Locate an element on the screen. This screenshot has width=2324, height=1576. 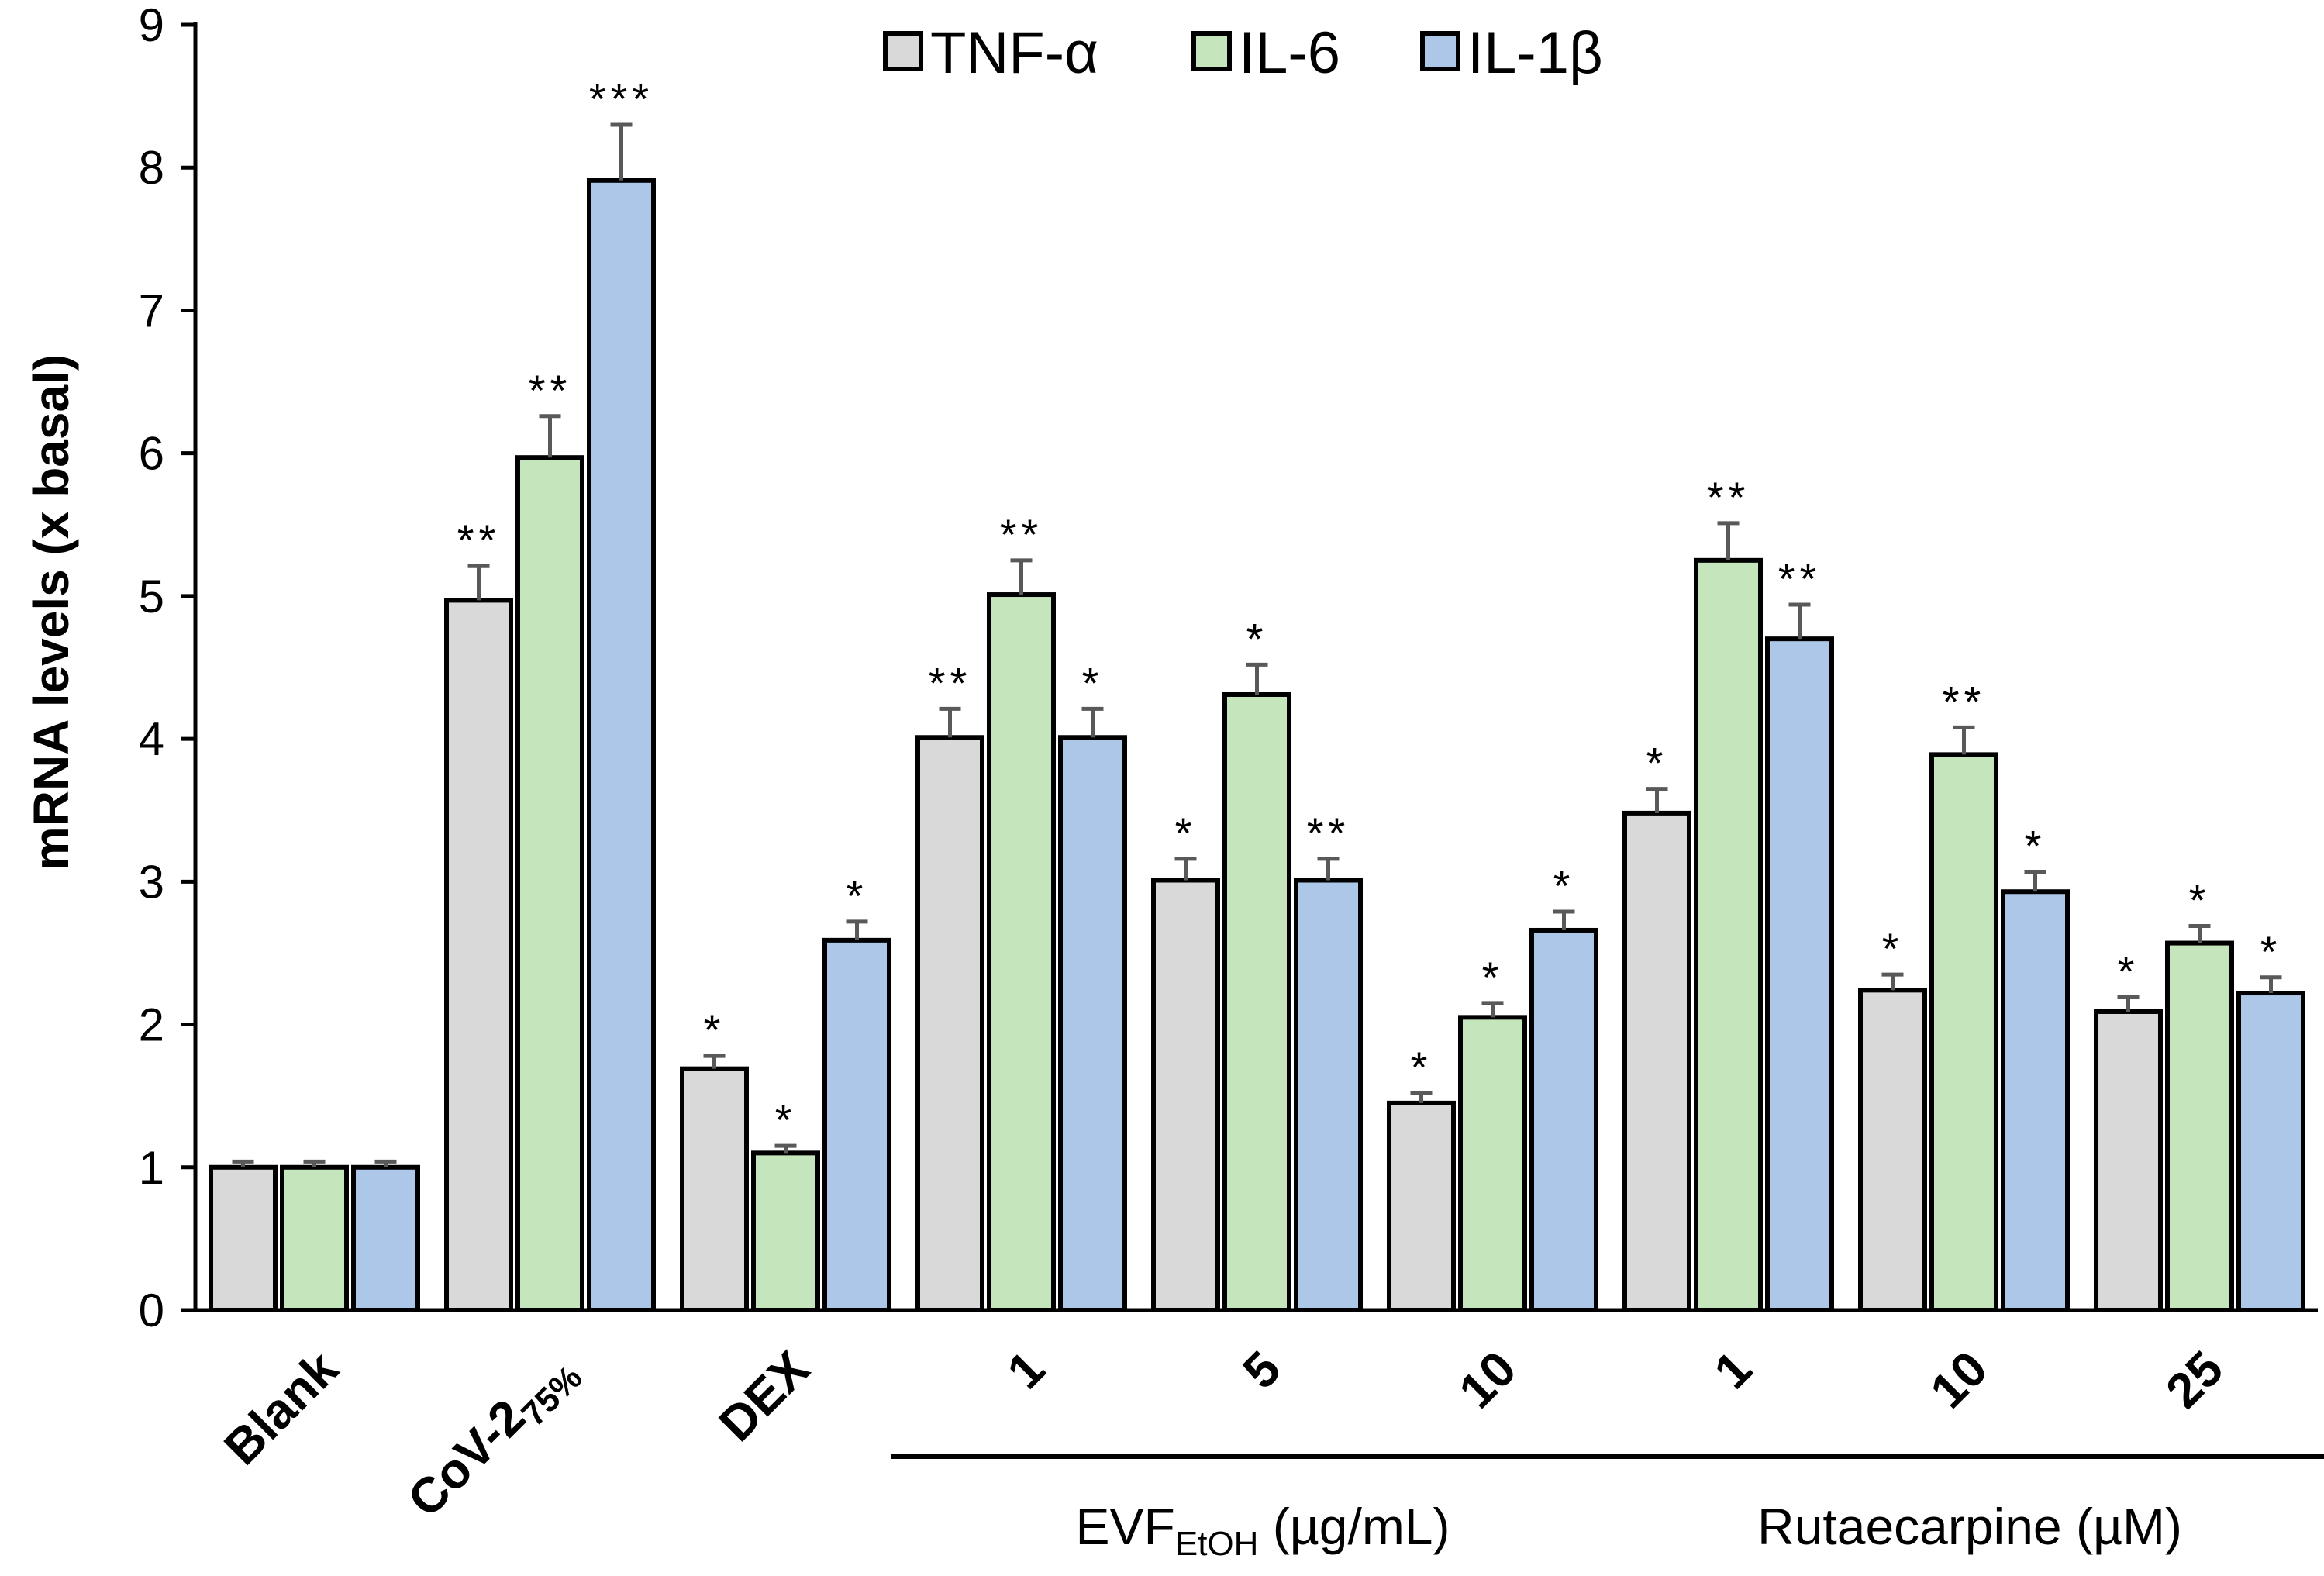
category-label: Blank is located at coordinates (280, 1408).